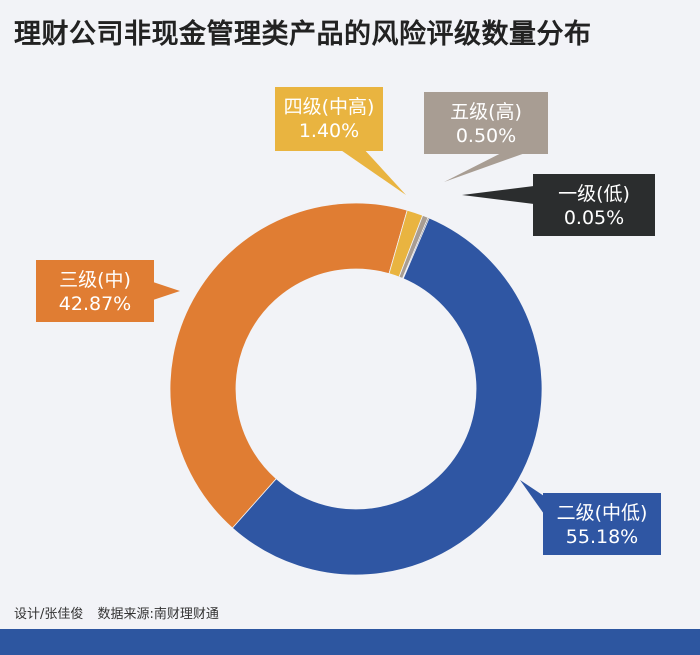 This screenshot has height=655, width=700. I want to click on slice-label-2: 三级(中), so click(95, 280).